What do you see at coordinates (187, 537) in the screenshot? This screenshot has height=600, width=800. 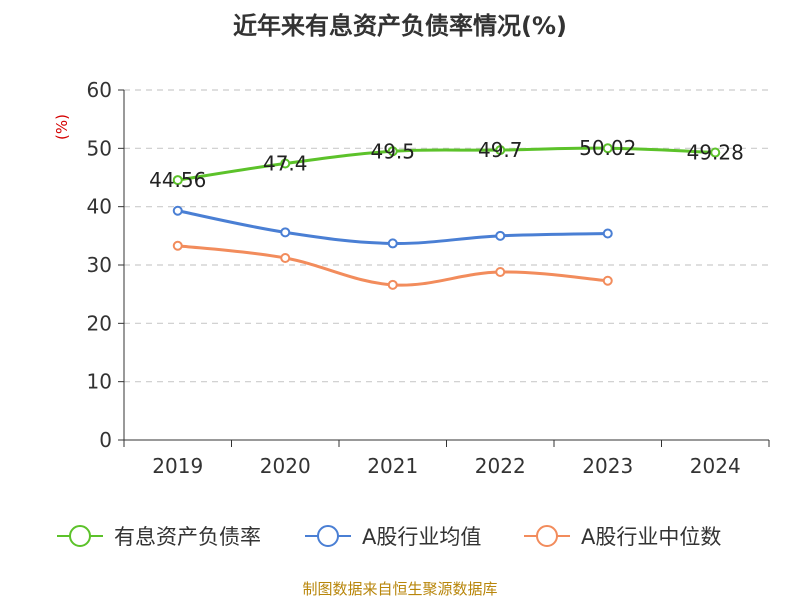 I see `legend-label: 有息资产负债率` at bounding box center [187, 537].